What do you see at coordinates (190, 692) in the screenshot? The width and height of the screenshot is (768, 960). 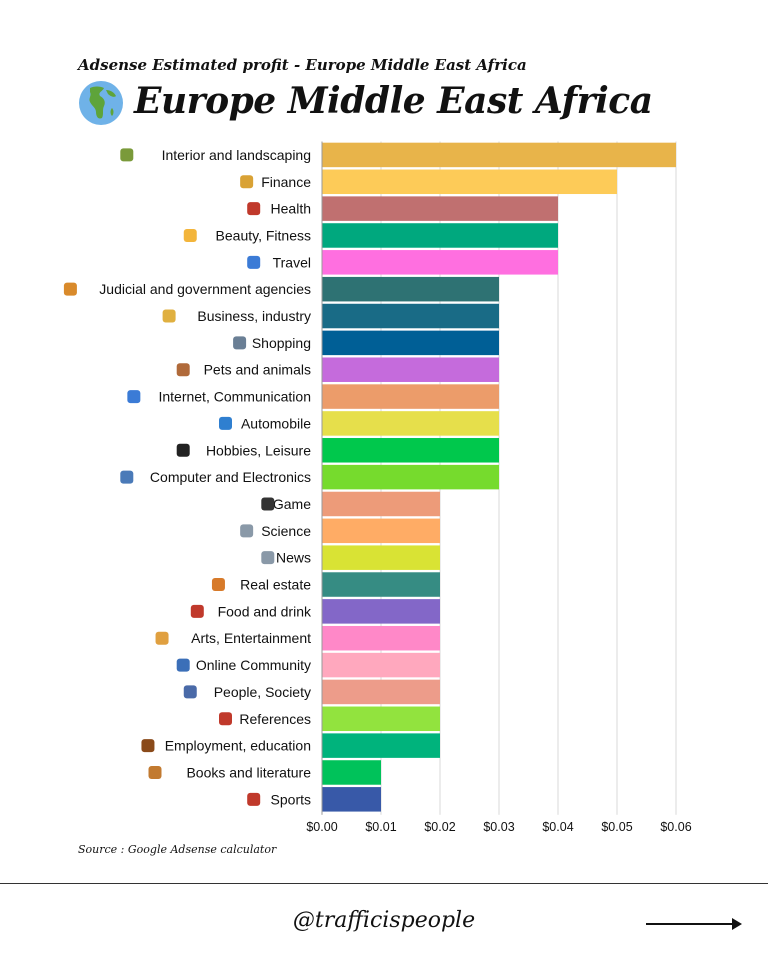 I see `speaking-people-icon` at bounding box center [190, 692].